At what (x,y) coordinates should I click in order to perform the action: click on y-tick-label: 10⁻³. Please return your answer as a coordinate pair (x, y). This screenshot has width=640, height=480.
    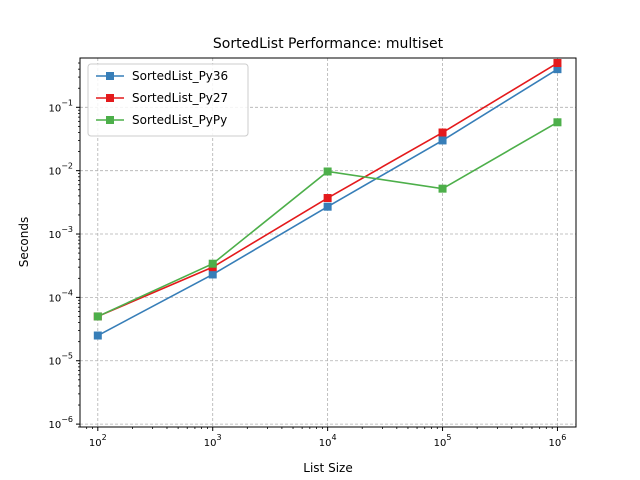
    Looking at the image, I should click on (60, 233).